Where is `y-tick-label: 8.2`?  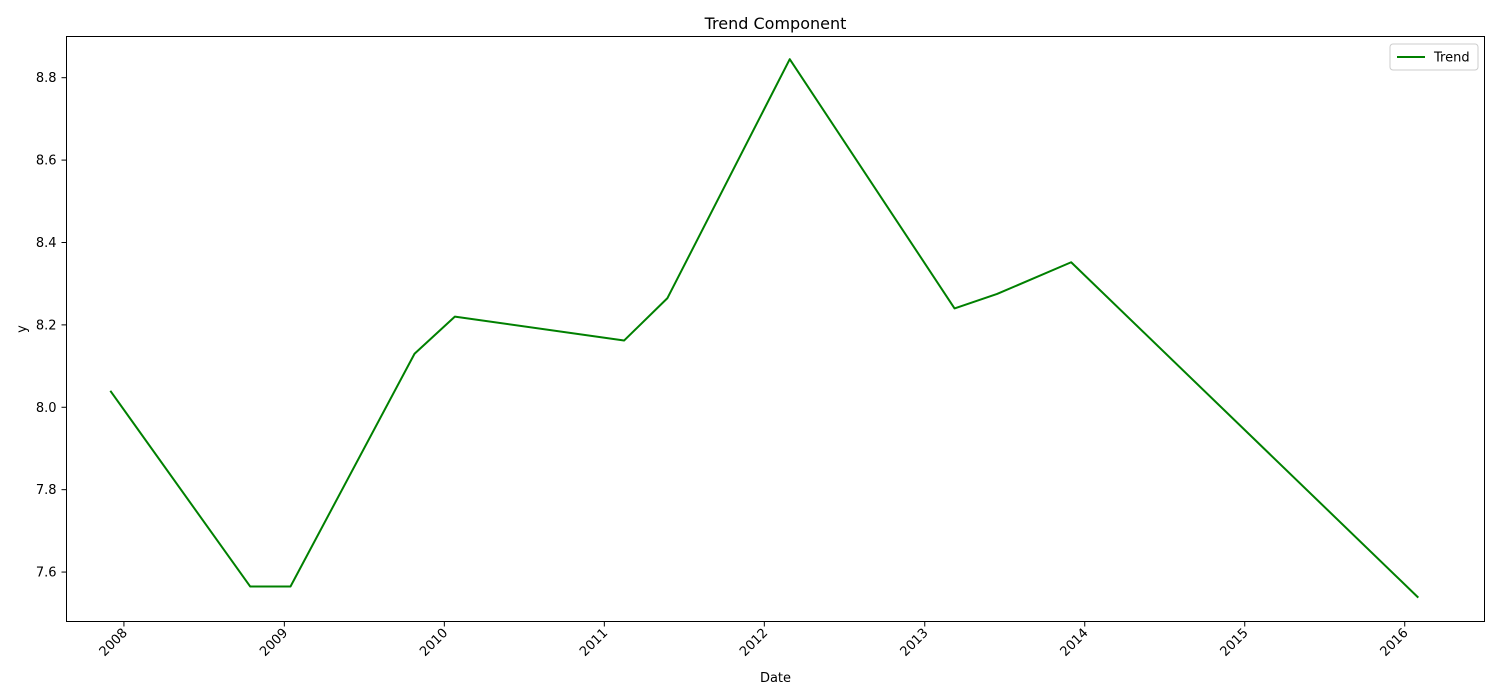
y-tick-label: 8.2 is located at coordinates (46, 325).